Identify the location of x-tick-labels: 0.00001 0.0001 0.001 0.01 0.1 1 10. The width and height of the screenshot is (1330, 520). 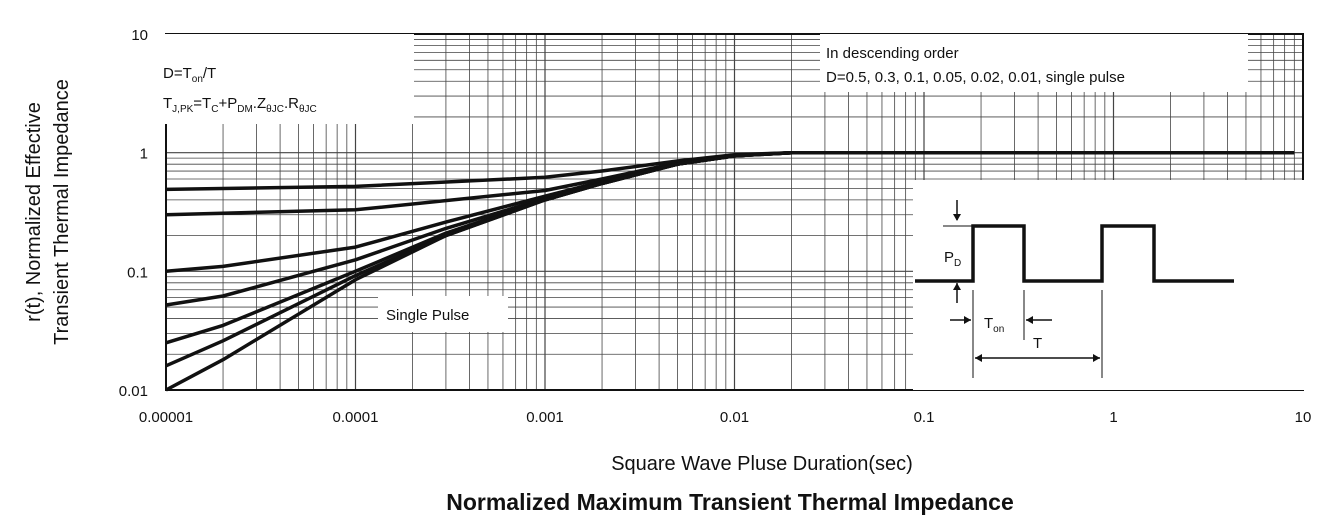
(725, 417).